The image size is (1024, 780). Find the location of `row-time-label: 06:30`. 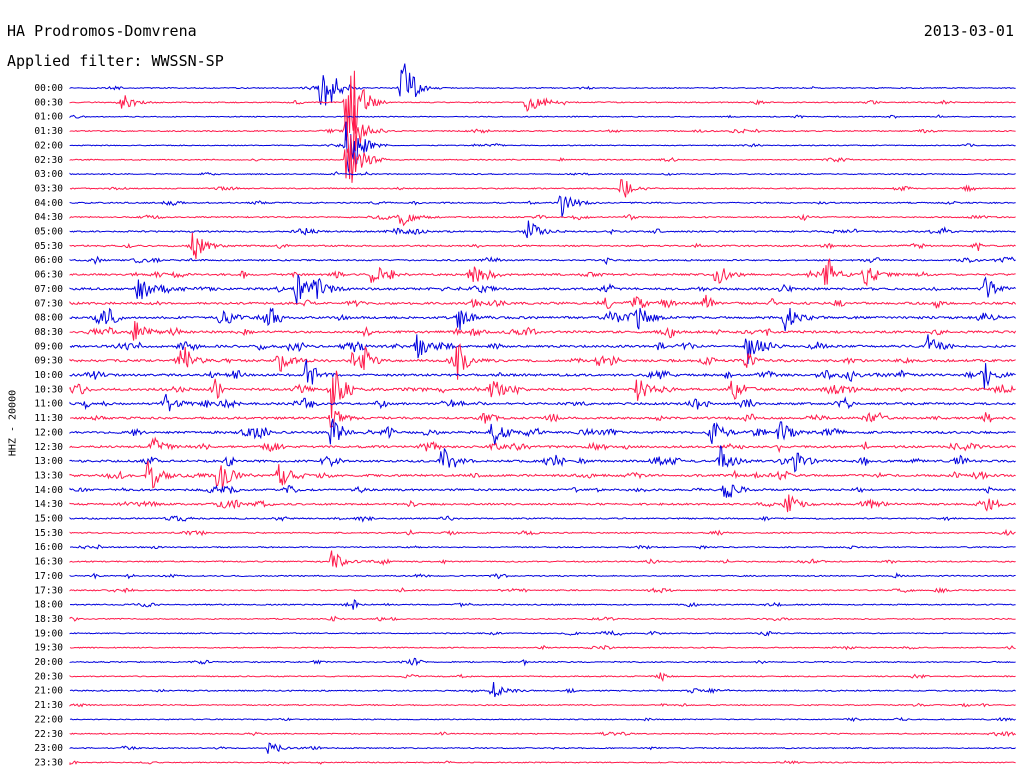

row-time-label: 06:30 is located at coordinates (48, 275).